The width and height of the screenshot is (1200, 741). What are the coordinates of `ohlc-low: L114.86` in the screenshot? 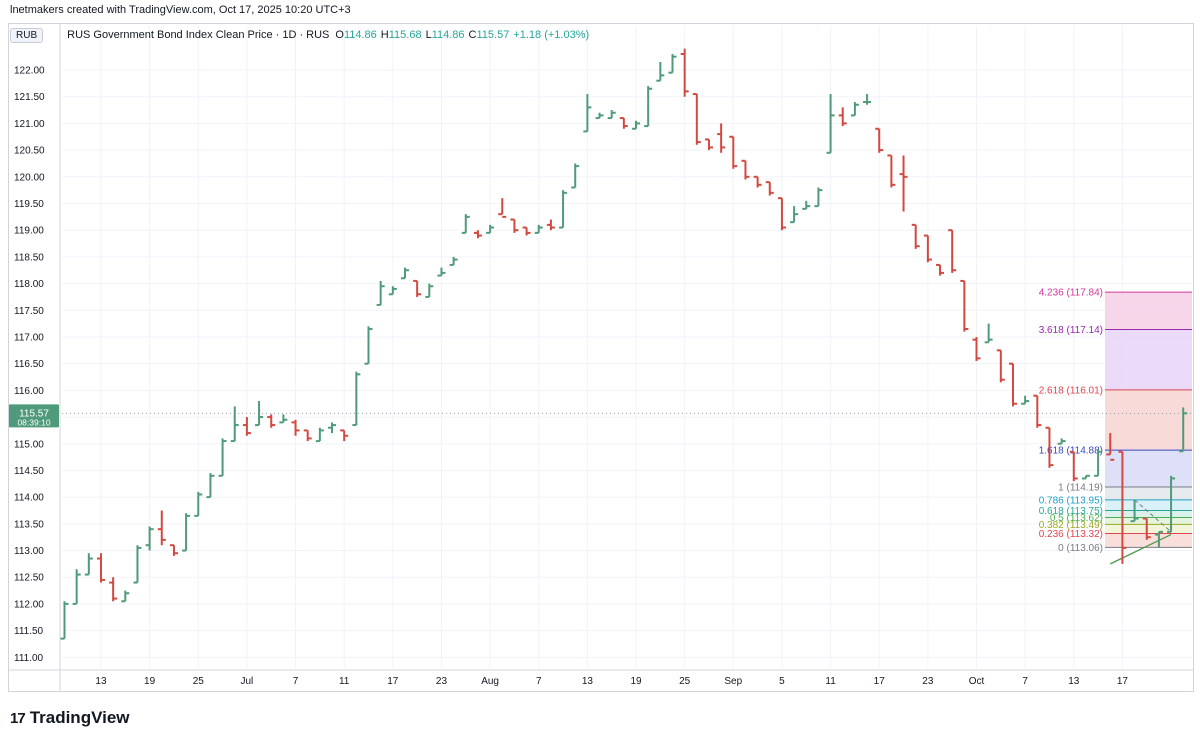 It's located at (445, 35).